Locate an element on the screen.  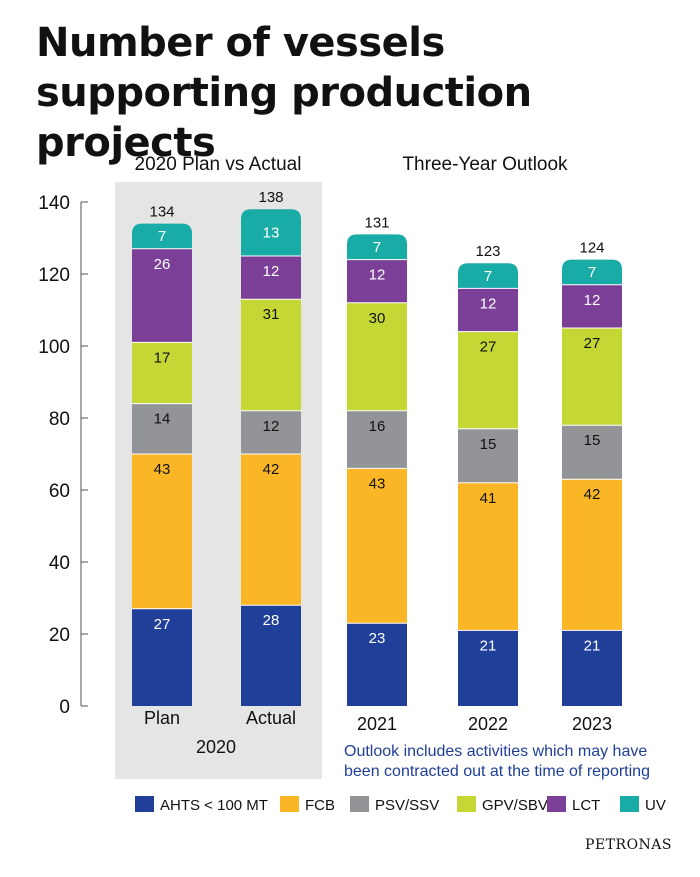
total-label: 131 is located at coordinates (376, 222).